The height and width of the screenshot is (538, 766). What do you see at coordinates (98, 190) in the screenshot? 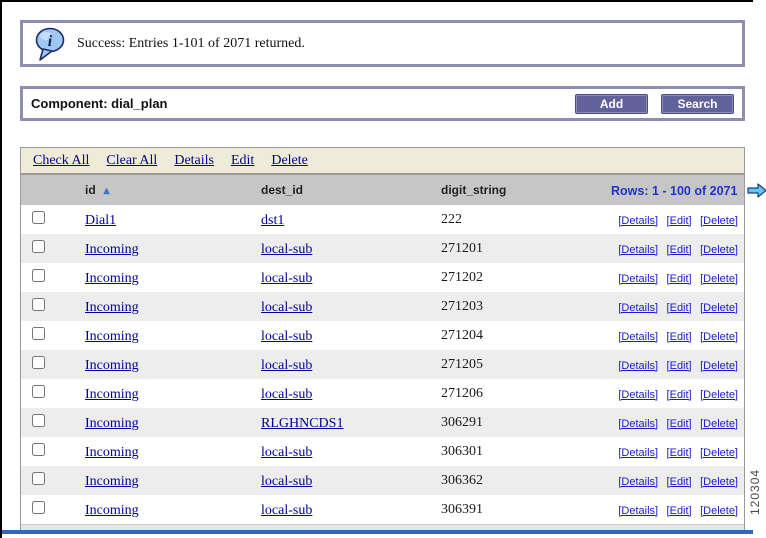
I see `column-header-id: id ▲` at bounding box center [98, 190].